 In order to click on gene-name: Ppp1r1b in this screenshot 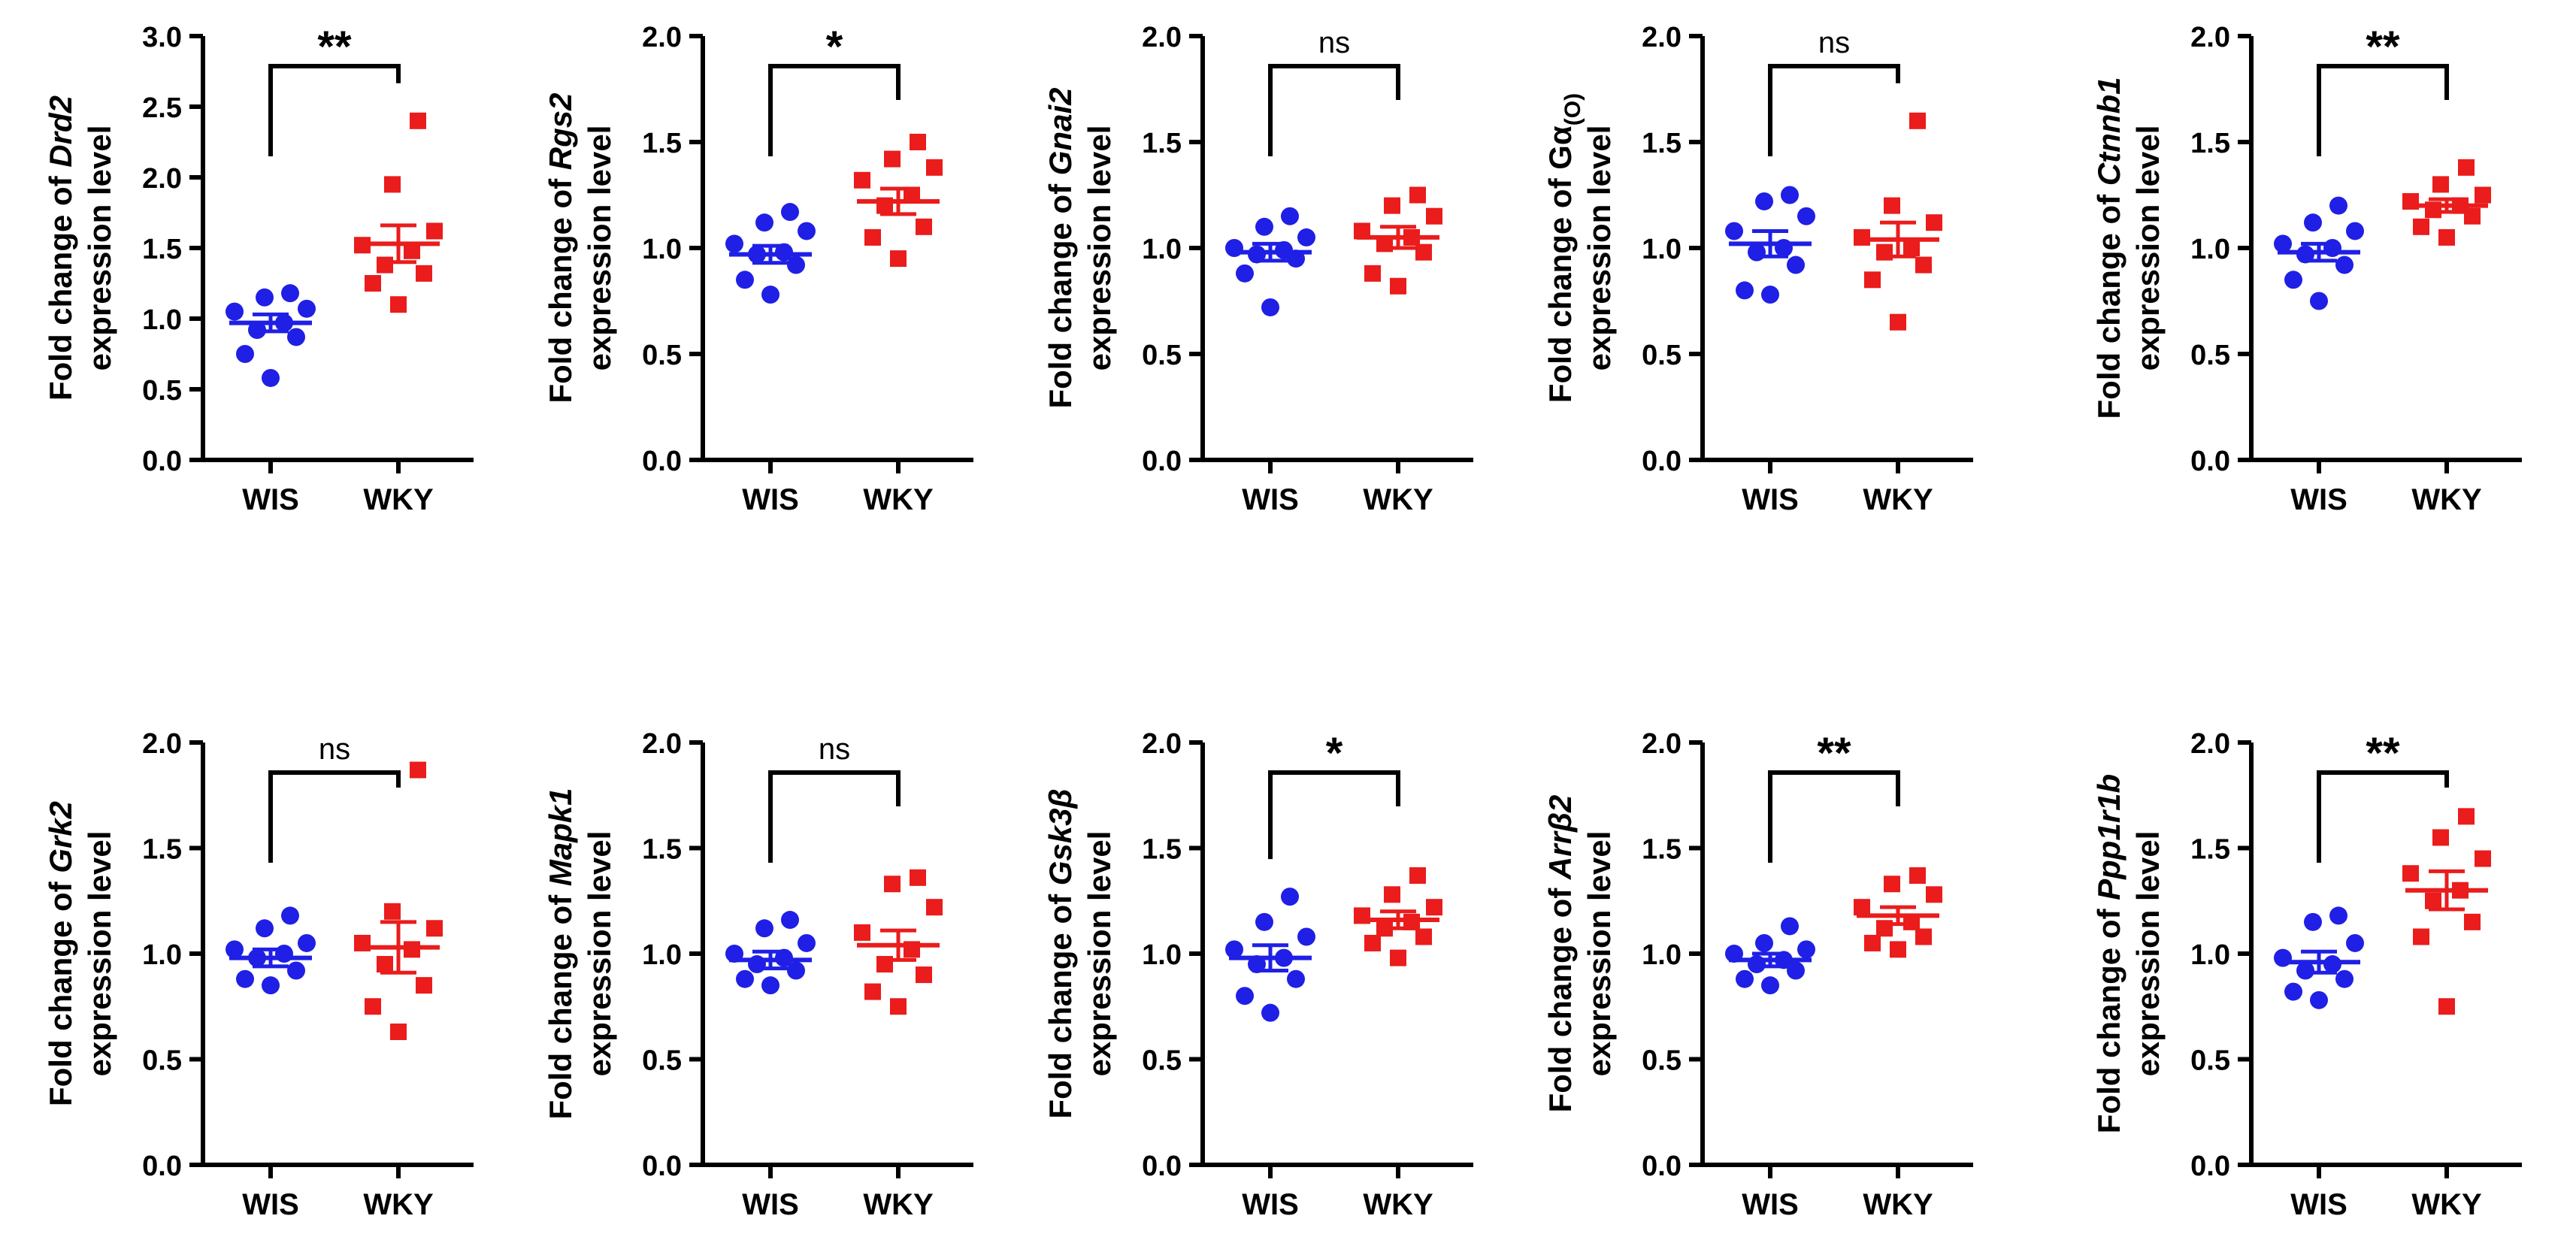, I will do `click(2108, 837)`.